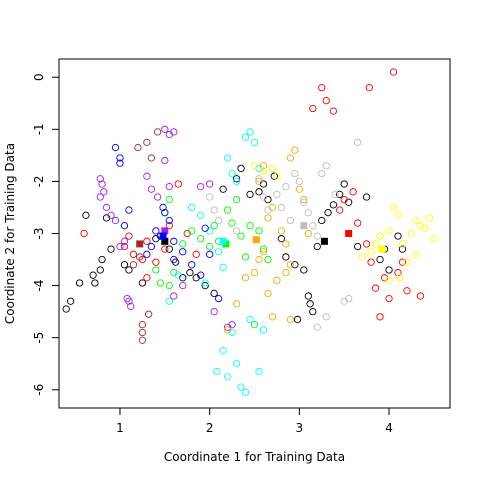 The height and width of the screenshot is (480, 480). Describe the element at coordinates (39, 338) in the screenshot. I see `y-tick-label: -5` at that location.